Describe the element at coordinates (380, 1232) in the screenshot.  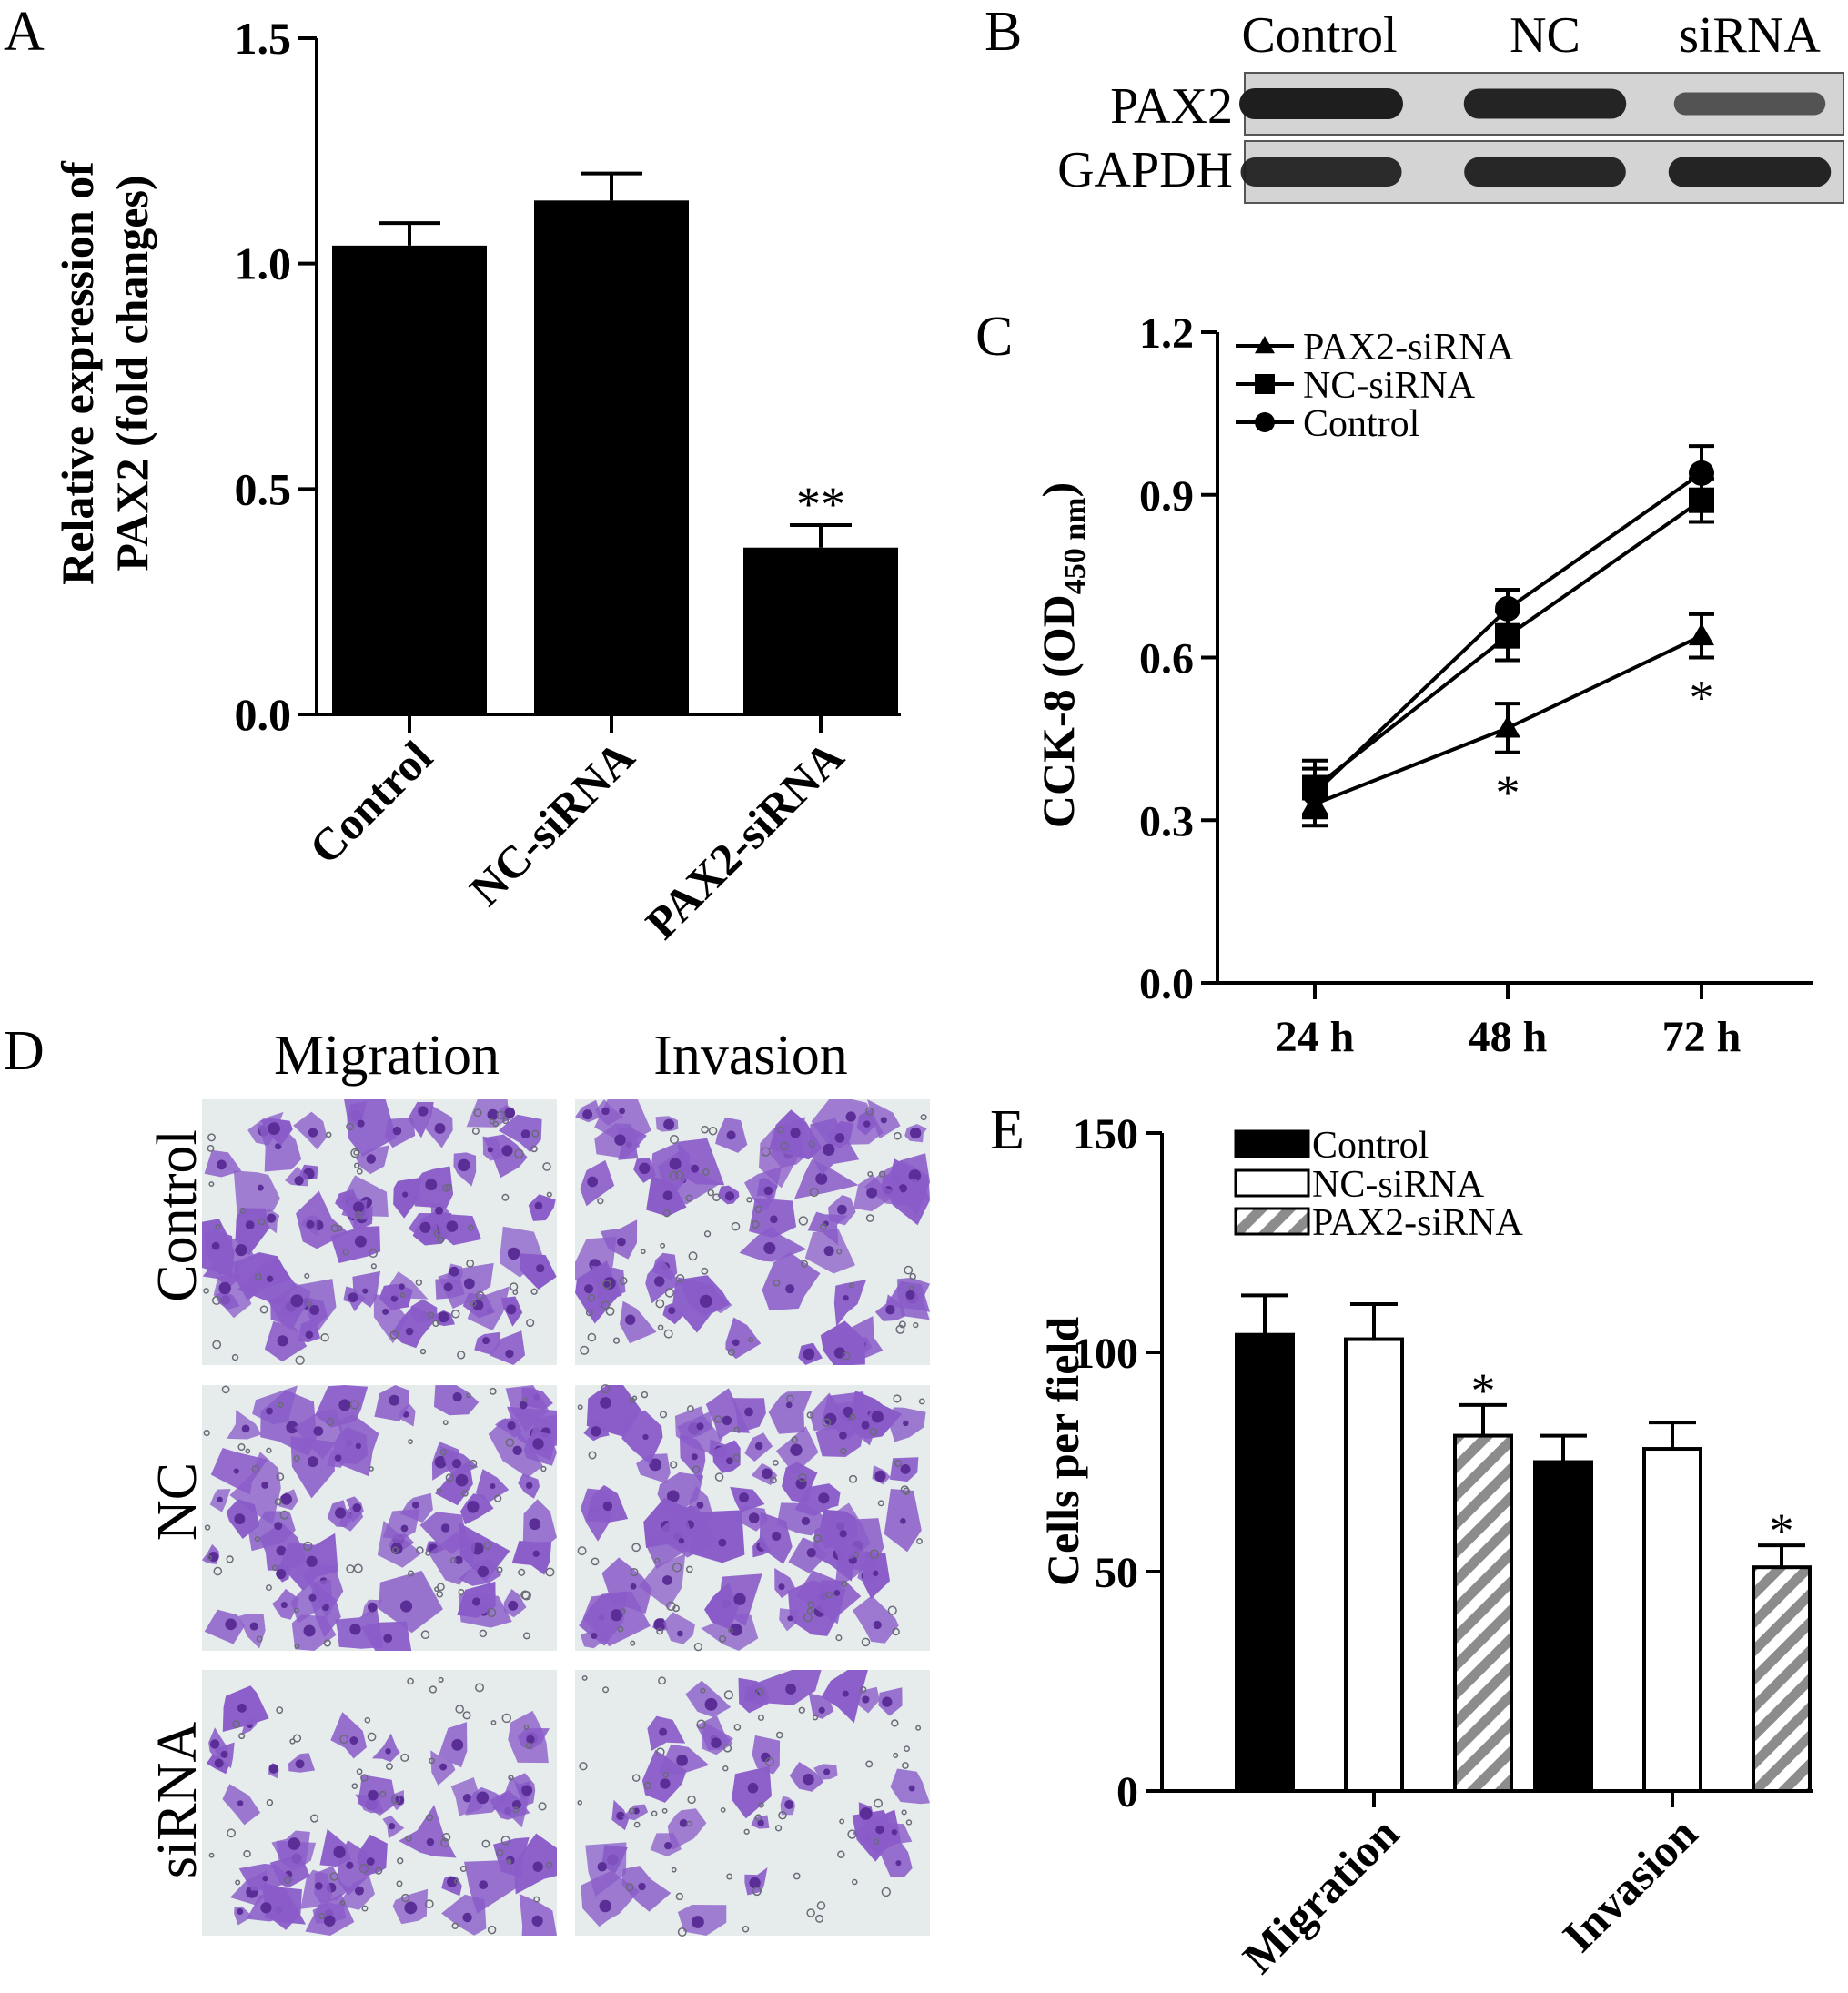
I see `micrograph-tile` at that location.